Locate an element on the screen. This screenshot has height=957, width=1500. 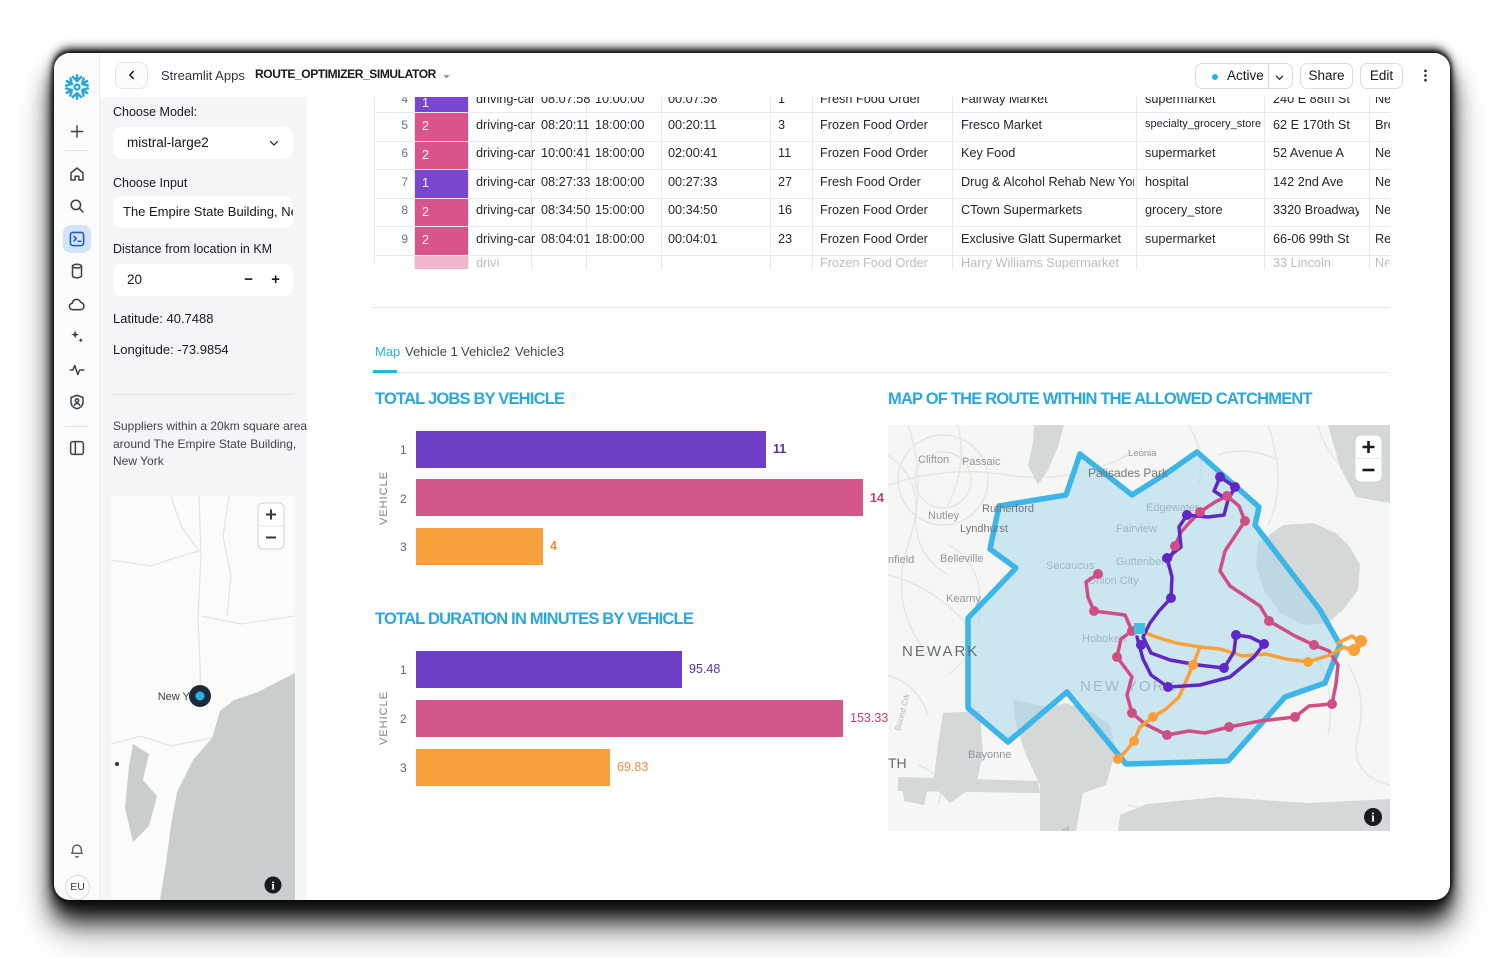
svg-text: New Yo is located at coordinates (176, 697).